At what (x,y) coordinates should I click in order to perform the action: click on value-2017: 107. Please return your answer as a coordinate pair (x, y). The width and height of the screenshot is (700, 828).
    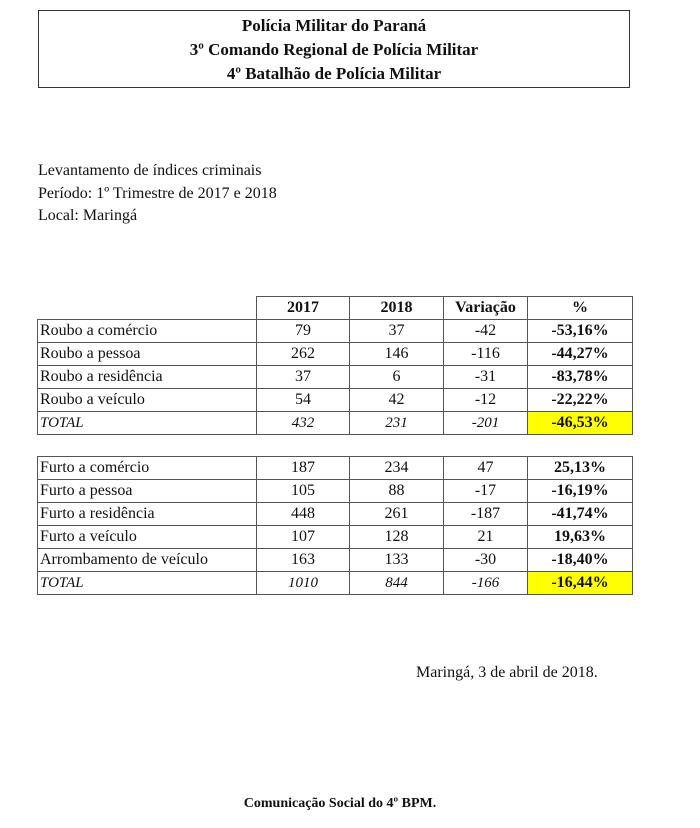
    Looking at the image, I should click on (303, 537).